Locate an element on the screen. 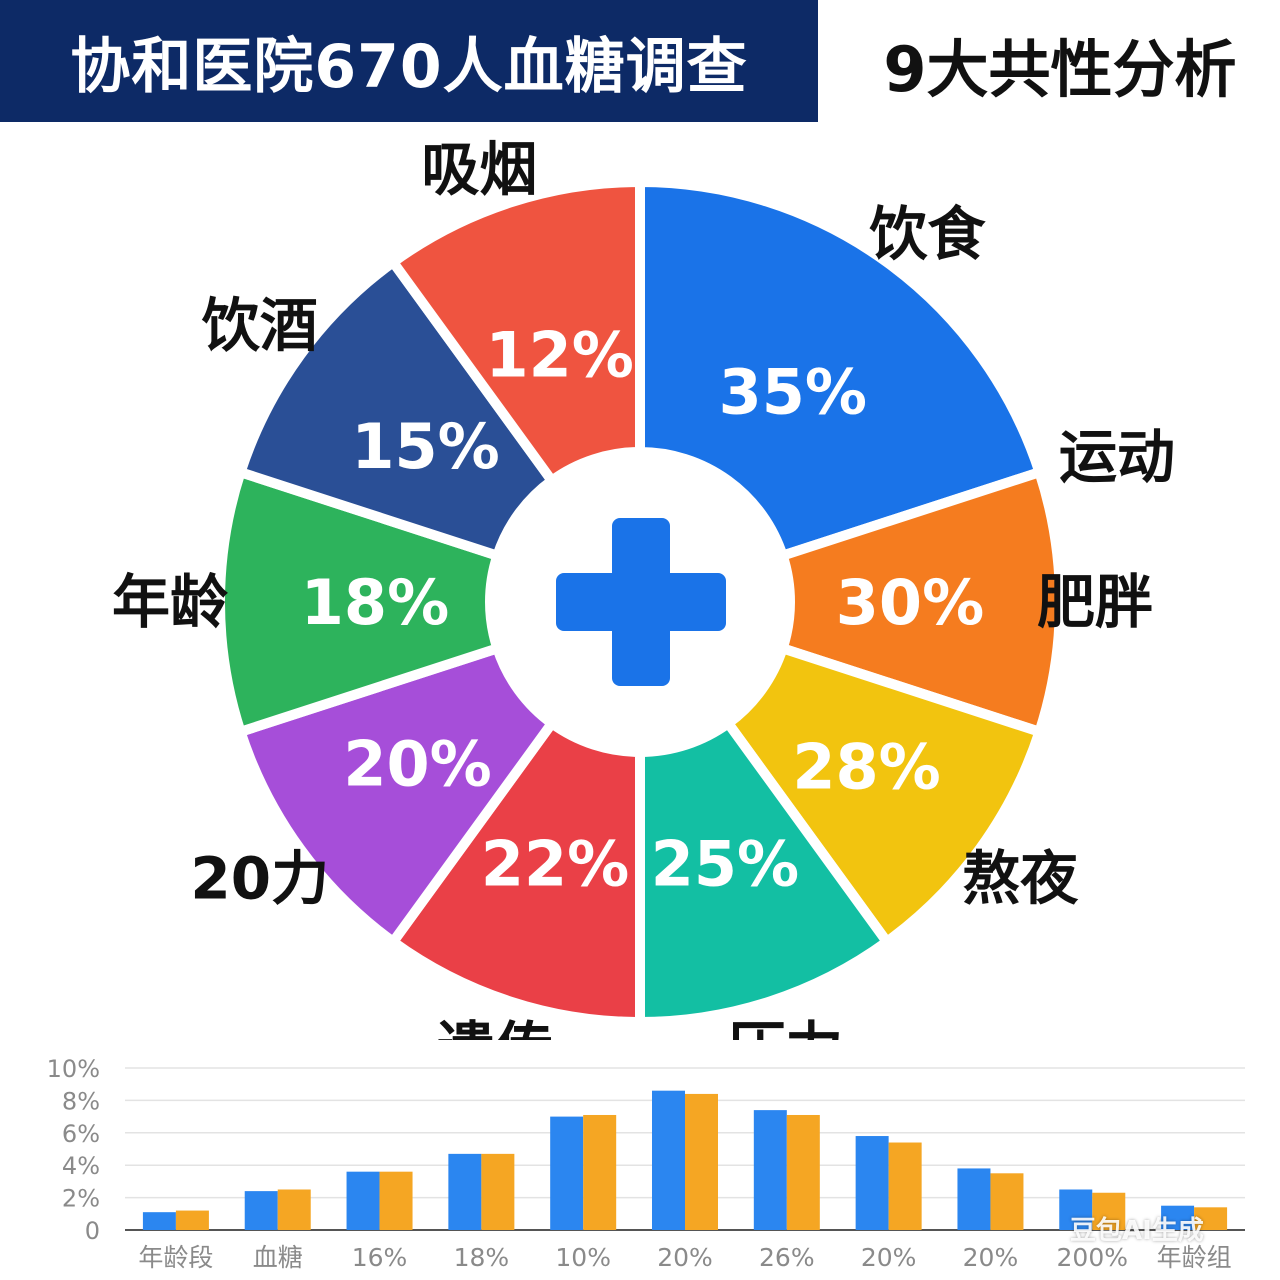  pie-value-label: 15% is located at coordinates (425, 446).